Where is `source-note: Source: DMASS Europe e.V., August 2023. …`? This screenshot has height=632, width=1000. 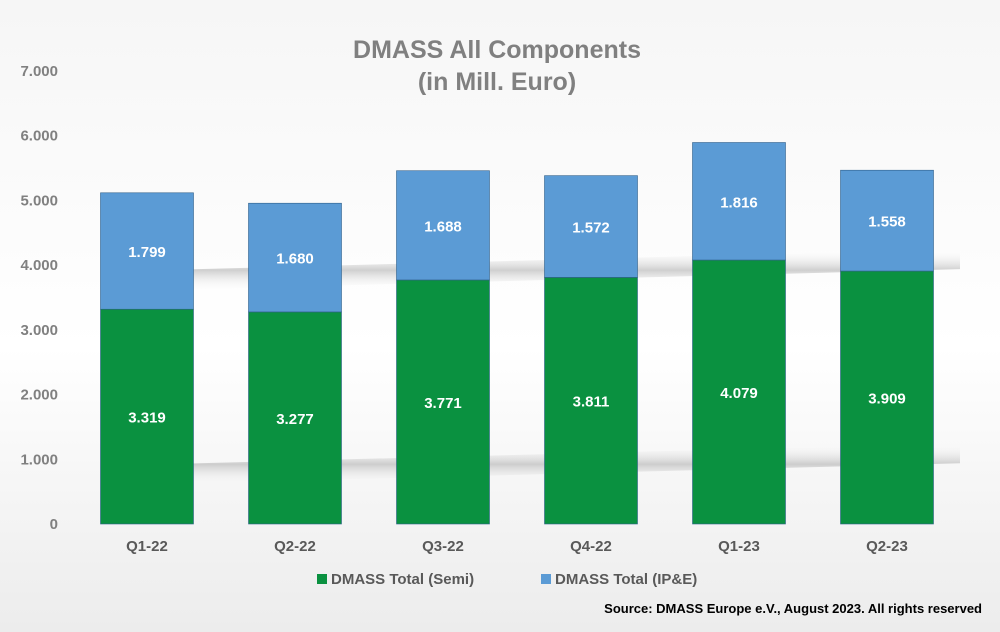
source-note: Source: DMASS Europe e.V., August 2023. … is located at coordinates (793, 608).